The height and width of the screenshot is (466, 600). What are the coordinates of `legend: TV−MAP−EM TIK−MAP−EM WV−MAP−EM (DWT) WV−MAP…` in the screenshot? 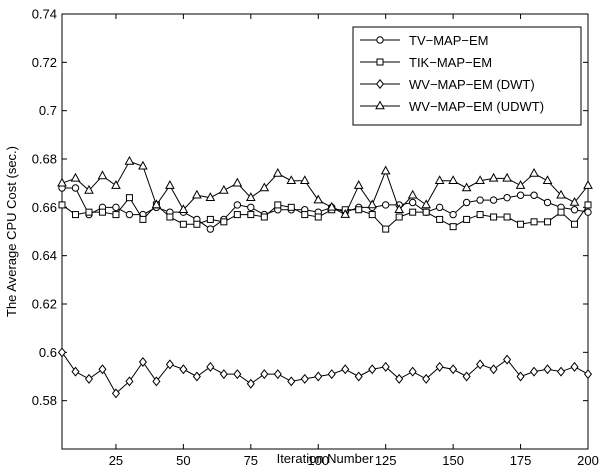 It's located at (467, 76).